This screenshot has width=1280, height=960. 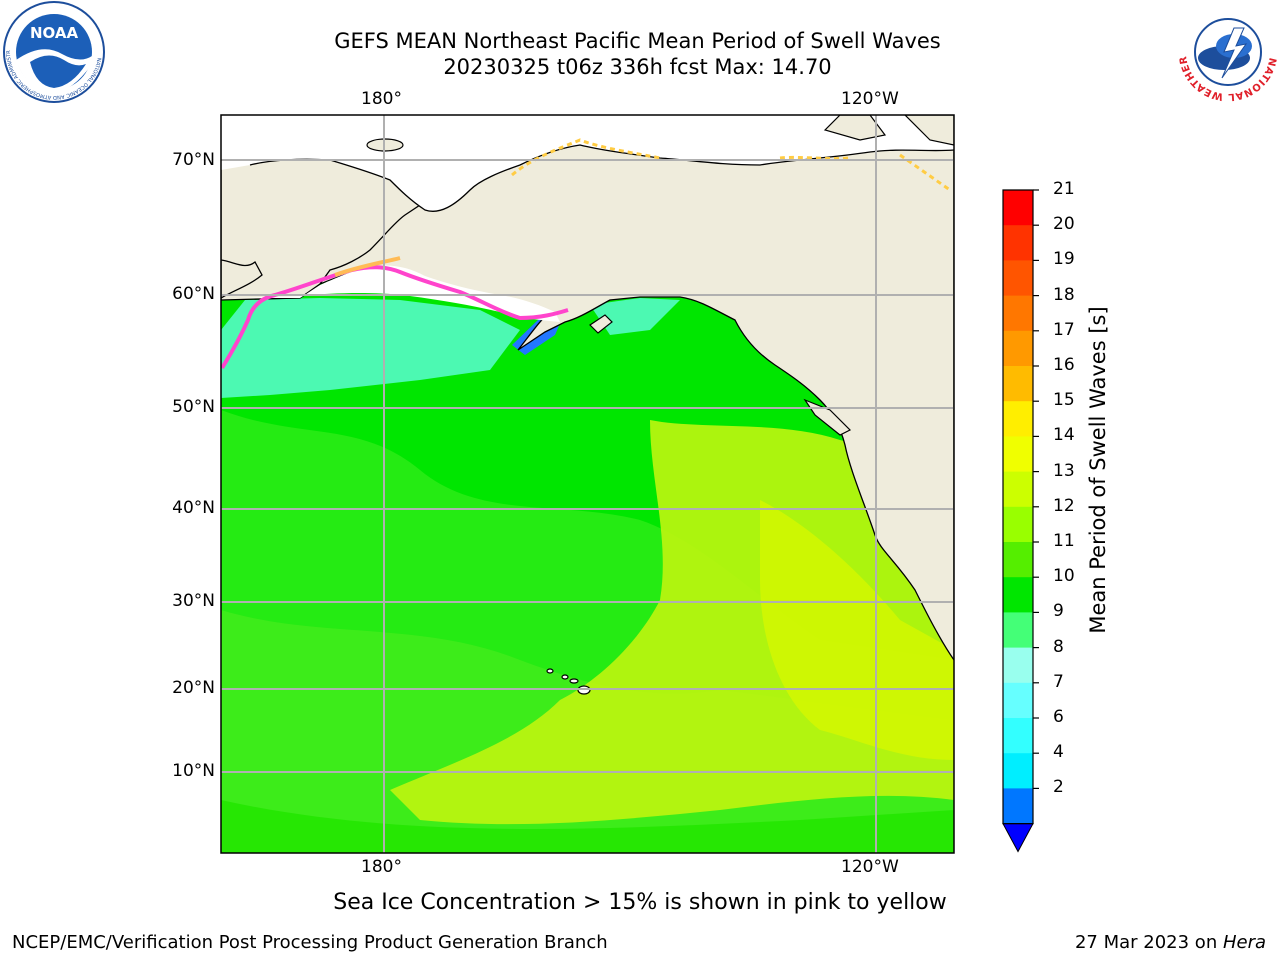 What do you see at coordinates (1064, 189) in the screenshot?
I see `colorbar-tick-label: 21` at bounding box center [1064, 189].